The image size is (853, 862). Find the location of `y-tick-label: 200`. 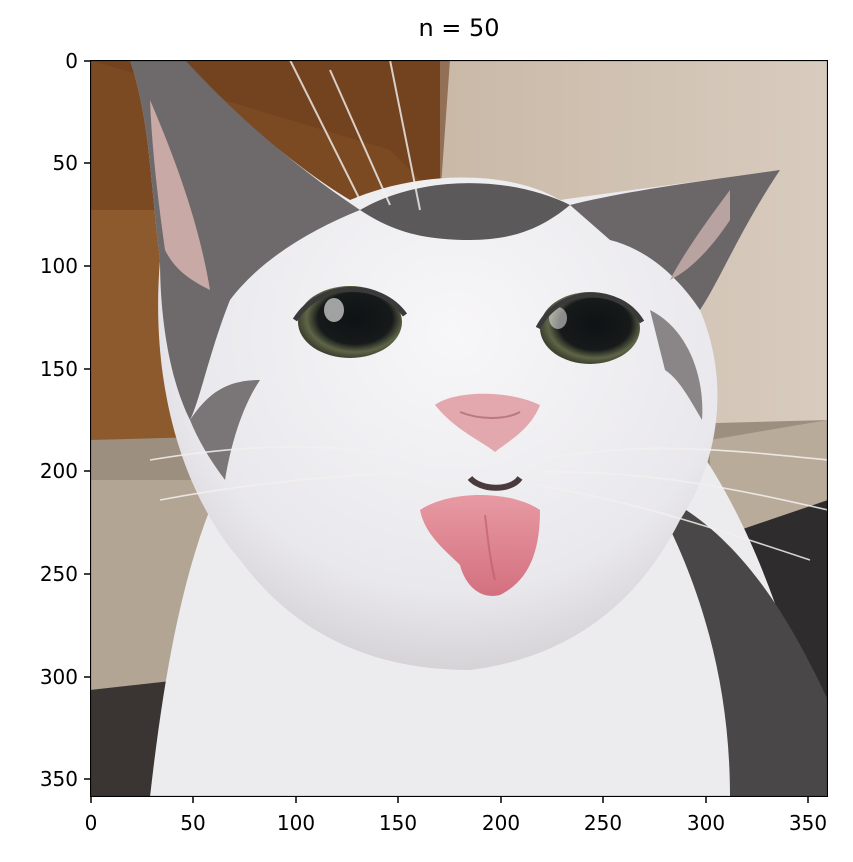

y-tick-label: 200 is located at coordinates (59, 471).